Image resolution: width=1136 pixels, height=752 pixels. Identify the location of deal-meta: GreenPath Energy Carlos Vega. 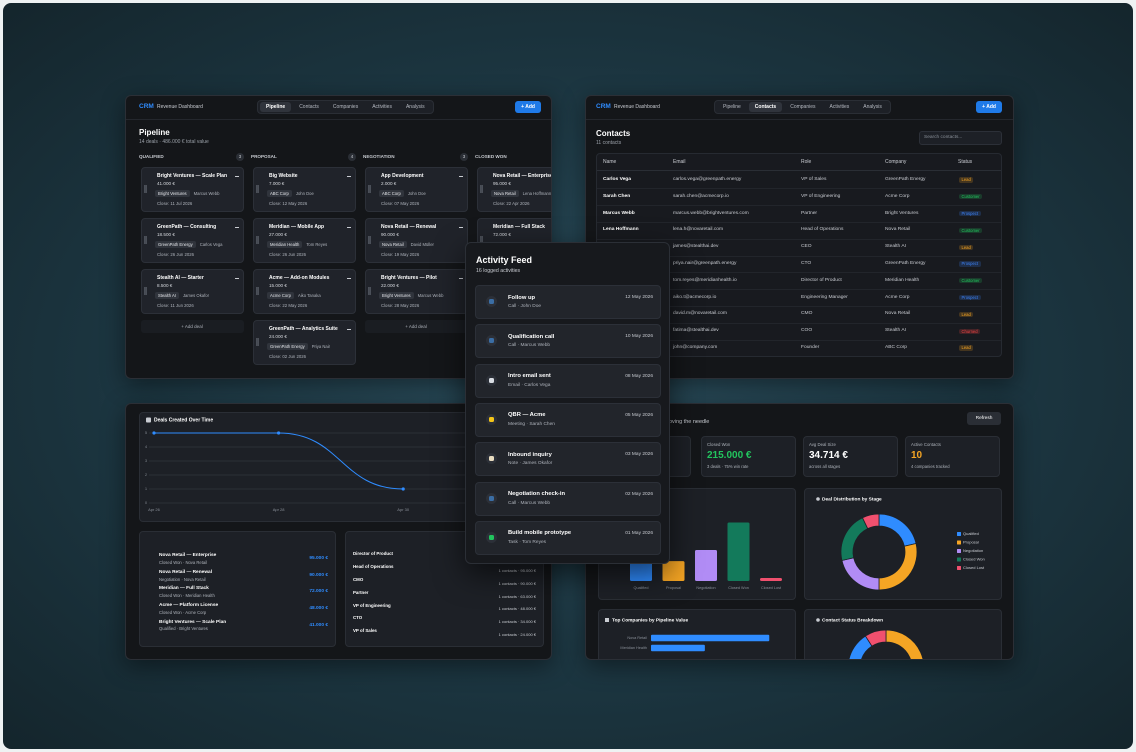
(189, 244).